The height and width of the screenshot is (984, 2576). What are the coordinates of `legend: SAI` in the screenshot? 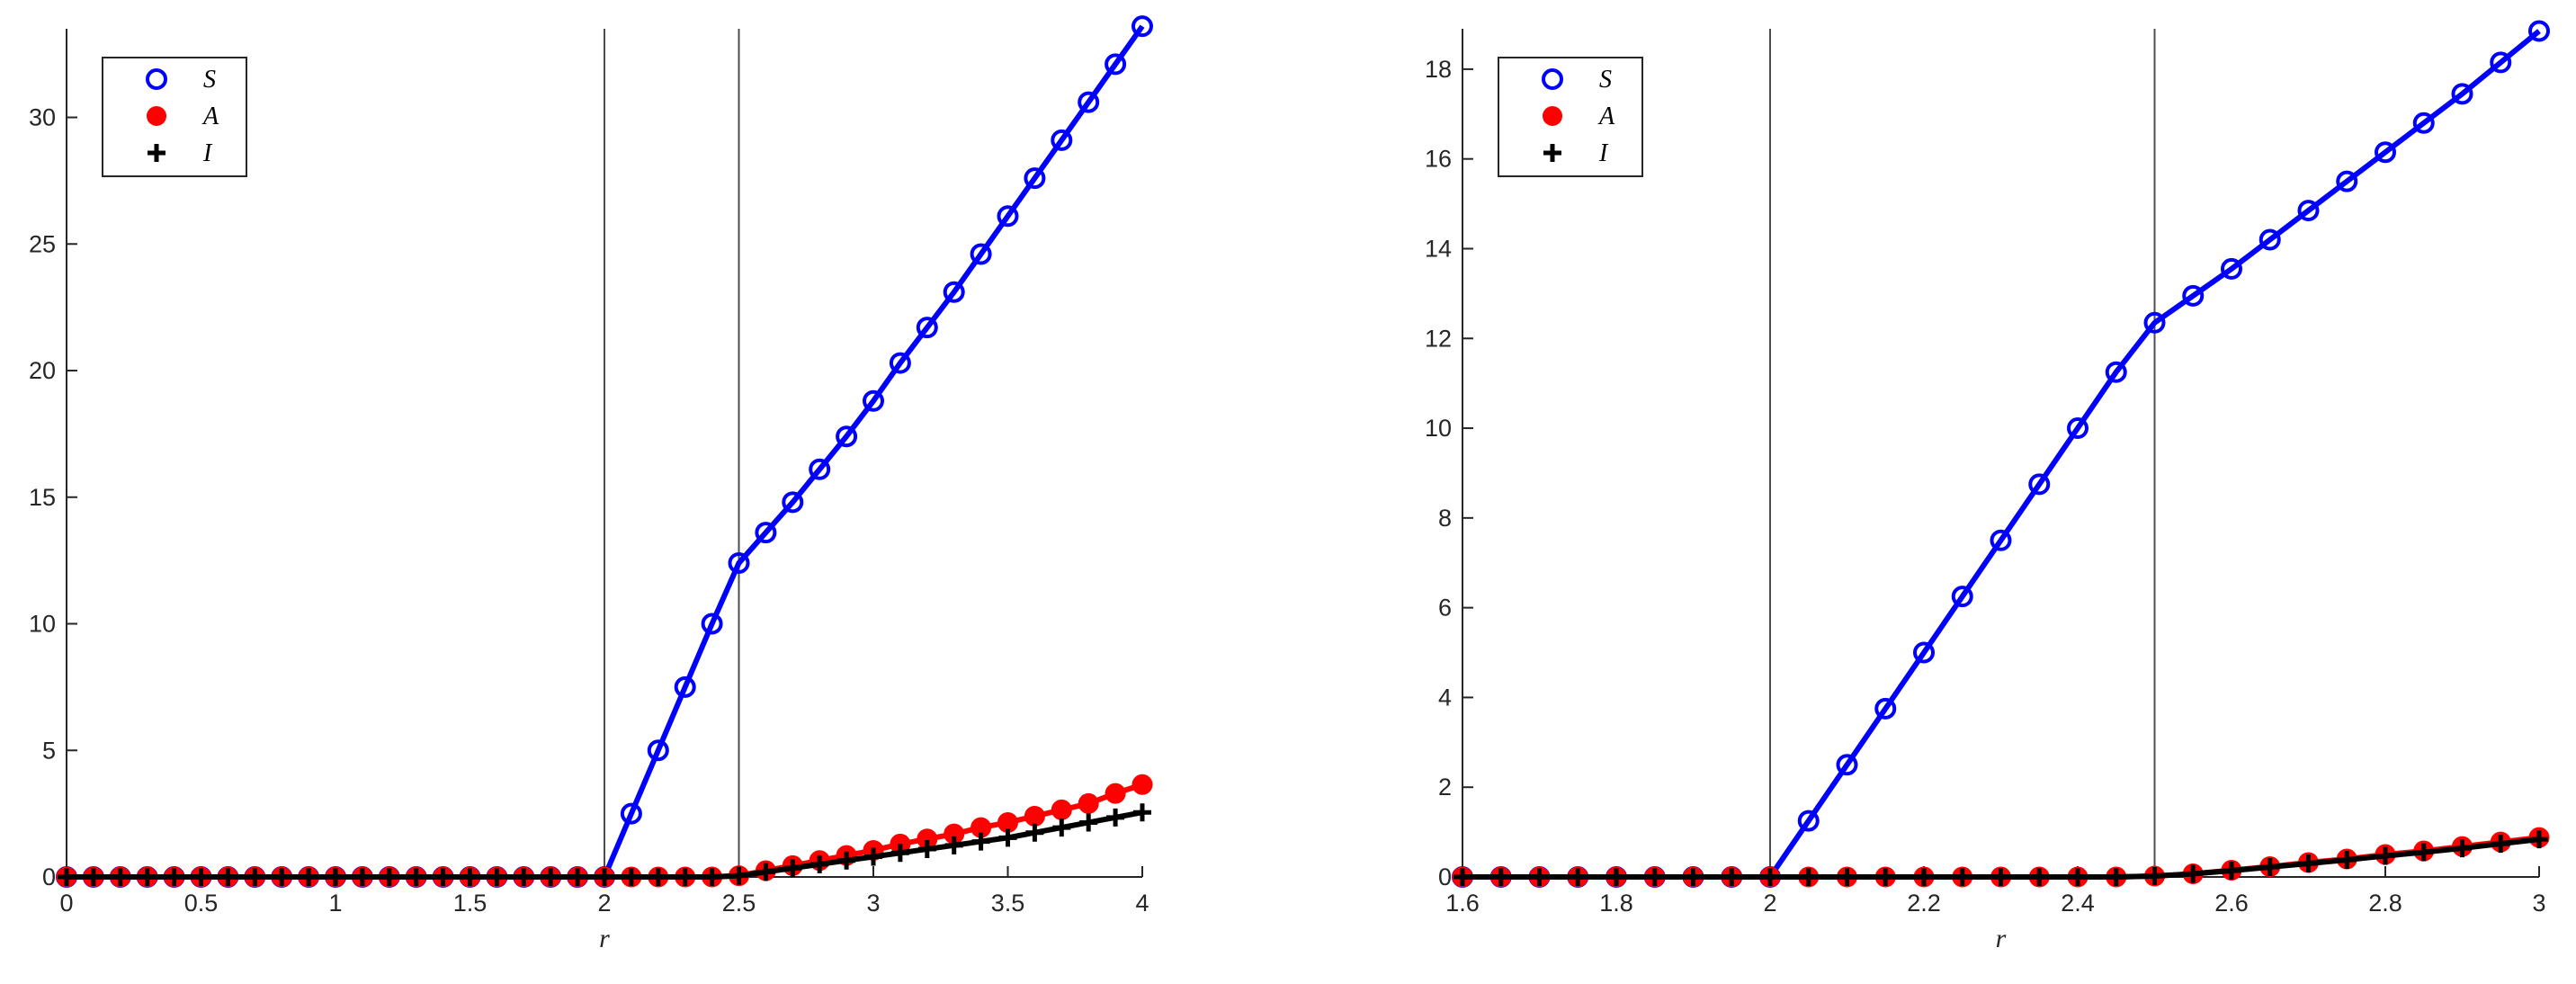 It's located at (1570, 117).